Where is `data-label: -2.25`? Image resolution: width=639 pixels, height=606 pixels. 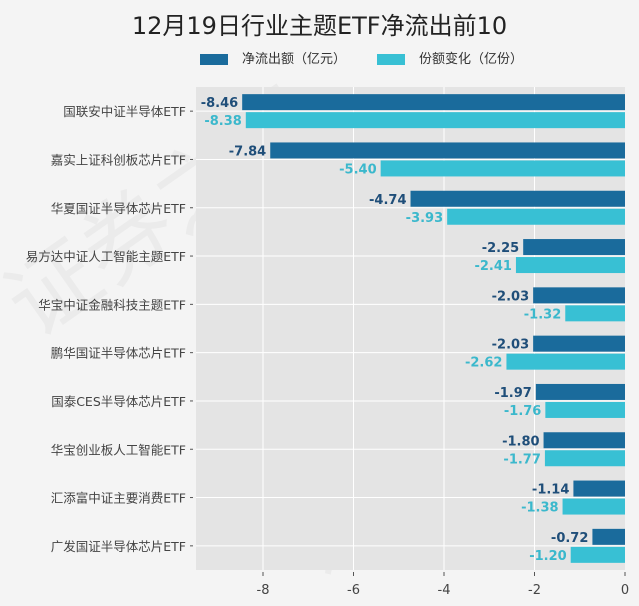 data-label: -2.25 is located at coordinates (500, 248).